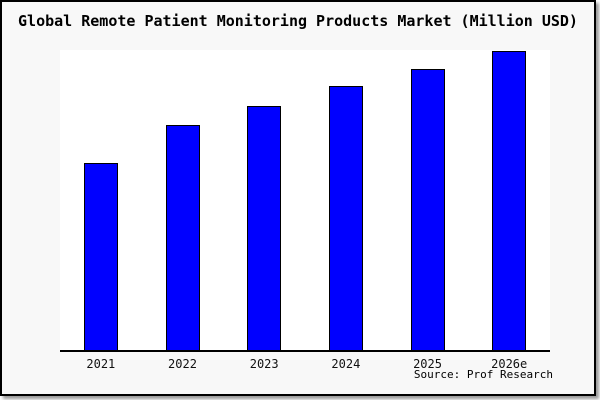 The image size is (600, 400). Describe the element at coordinates (100, 256) in the screenshot. I see `bar-2021` at that location.